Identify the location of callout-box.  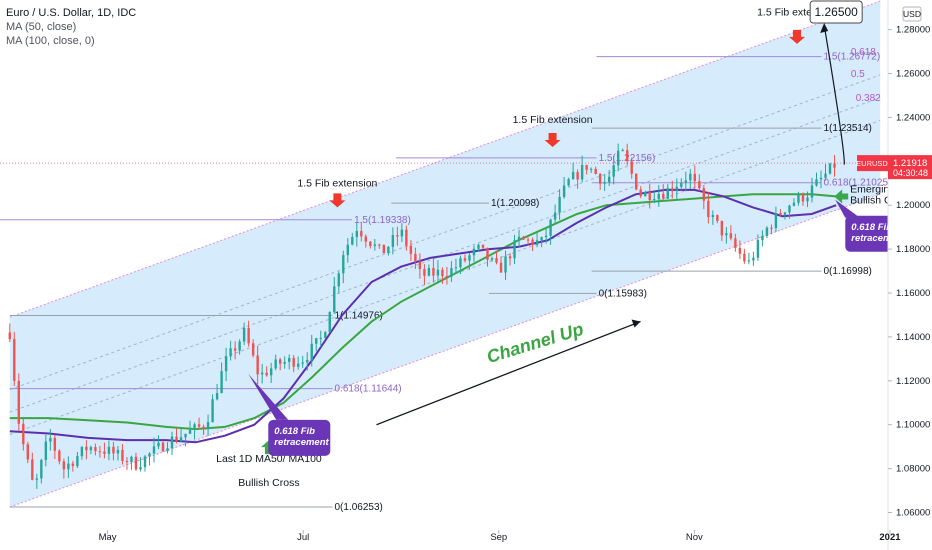
(299, 437).